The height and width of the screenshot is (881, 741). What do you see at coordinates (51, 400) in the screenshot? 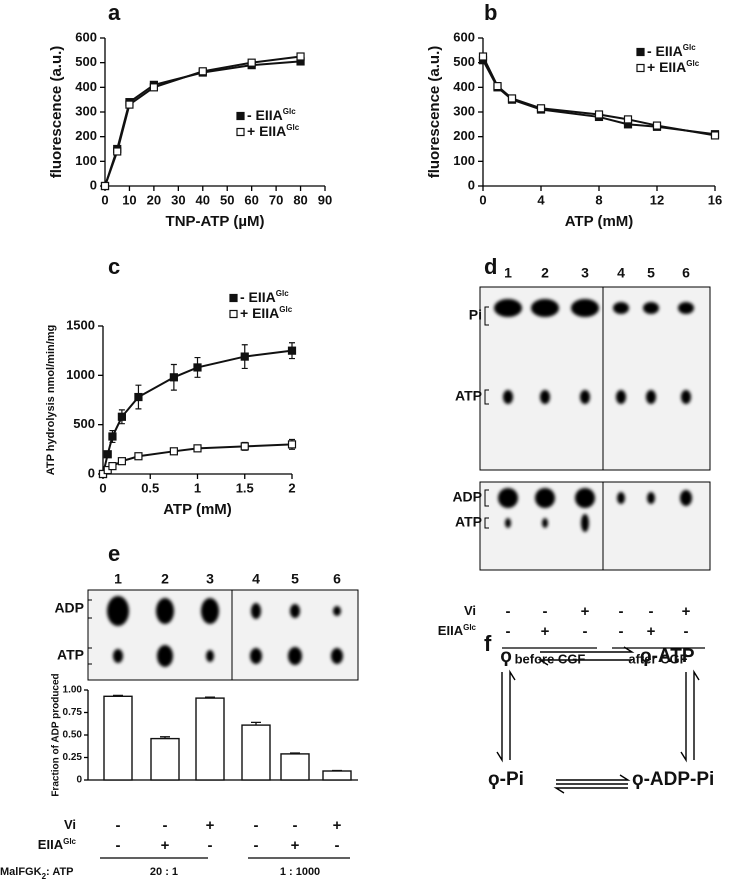
I see `y-axis-label: ATP hydrolysis nmol/min/mg` at bounding box center [51, 400].